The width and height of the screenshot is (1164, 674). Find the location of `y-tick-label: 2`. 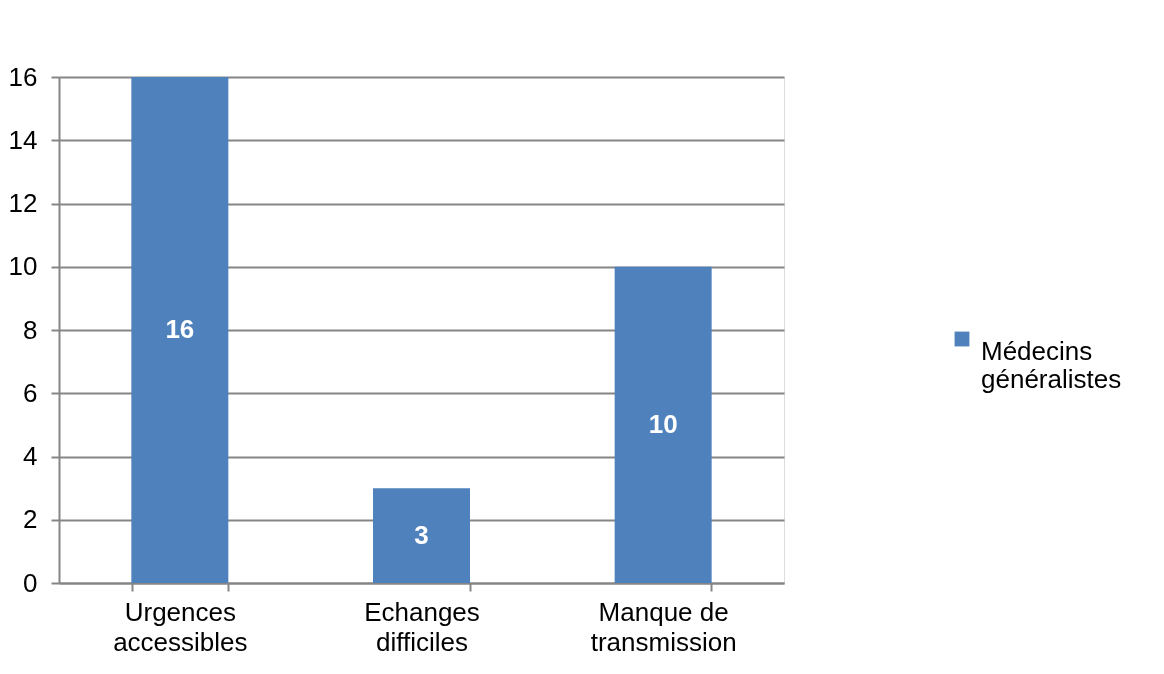

y-tick-label: 2 is located at coordinates (30, 519).